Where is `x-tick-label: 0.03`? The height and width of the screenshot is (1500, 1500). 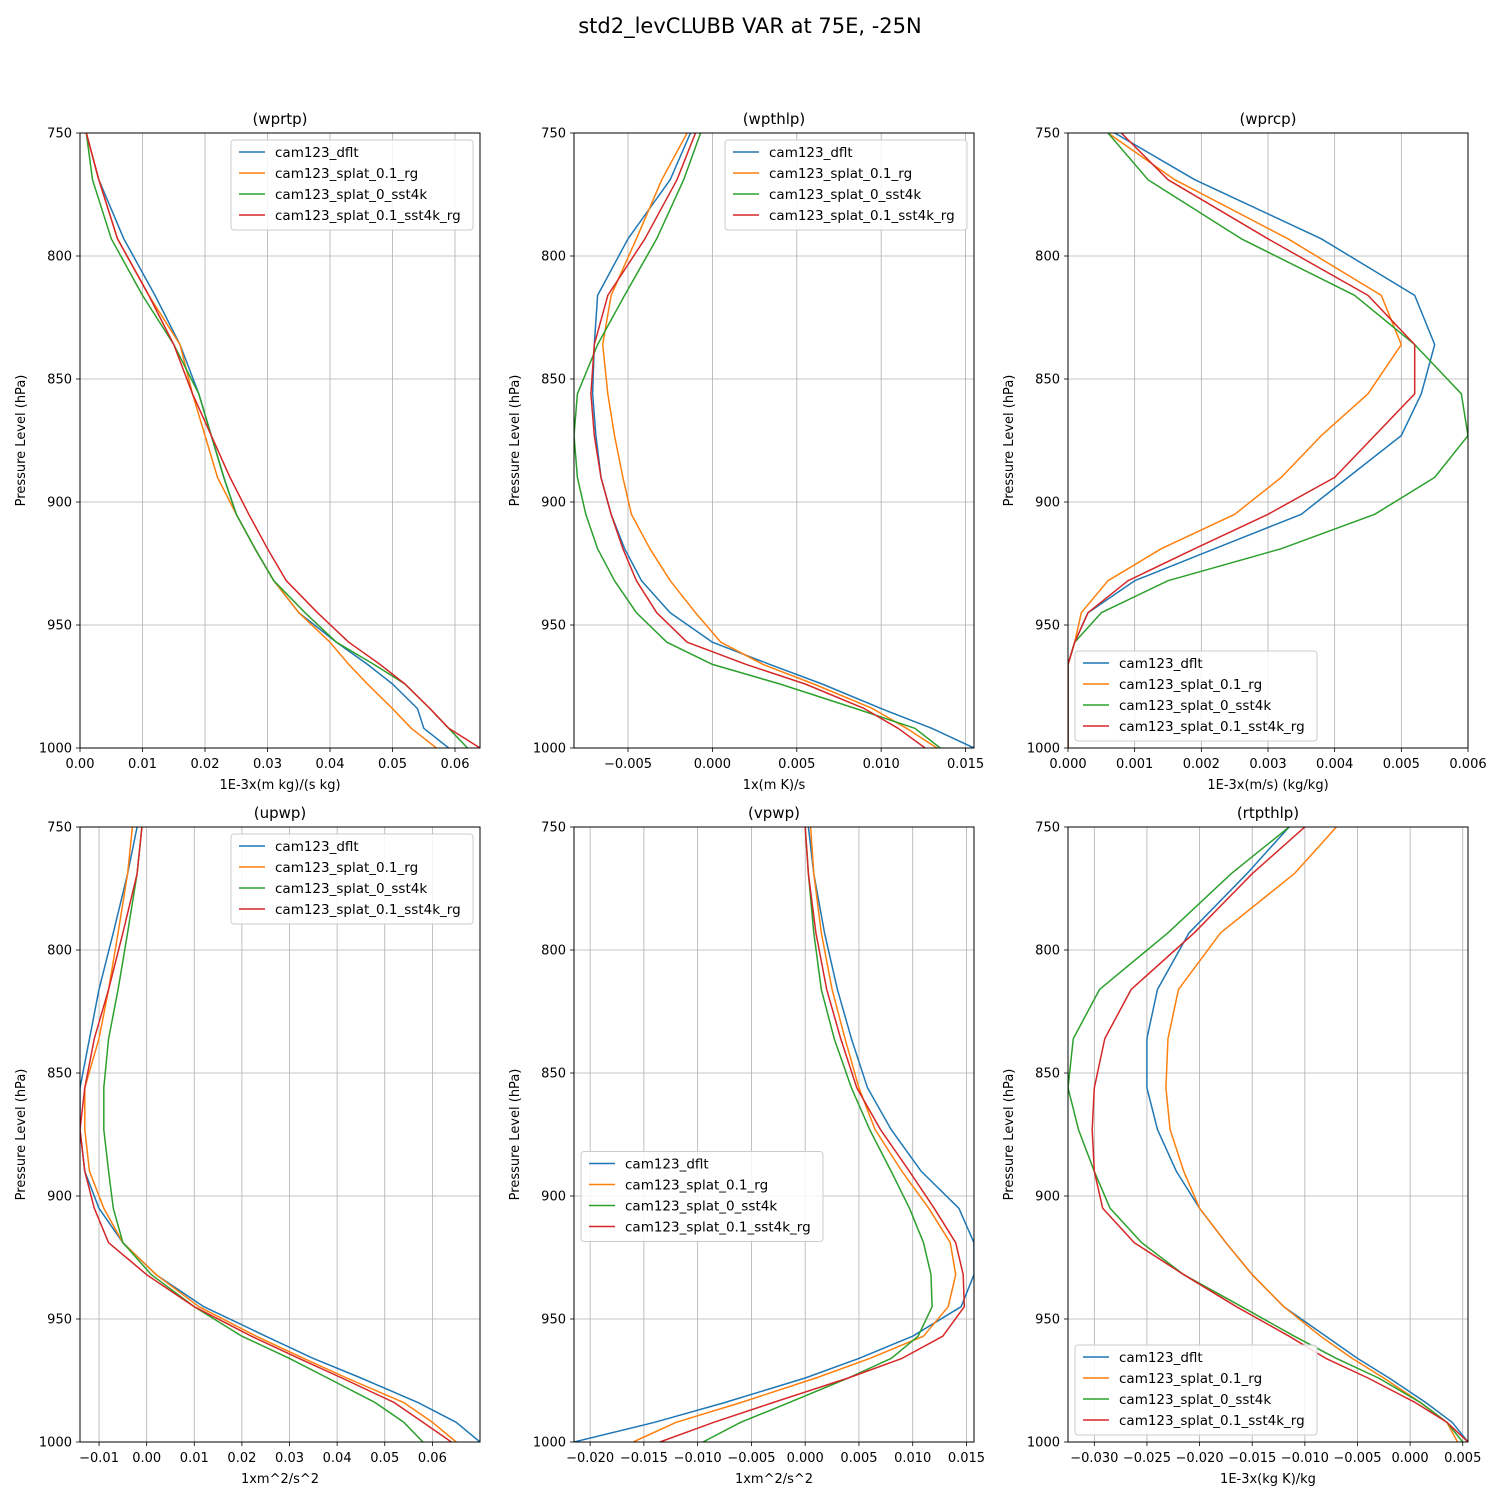 x-tick-label: 0.03 is located at coordinates (289, 1458).